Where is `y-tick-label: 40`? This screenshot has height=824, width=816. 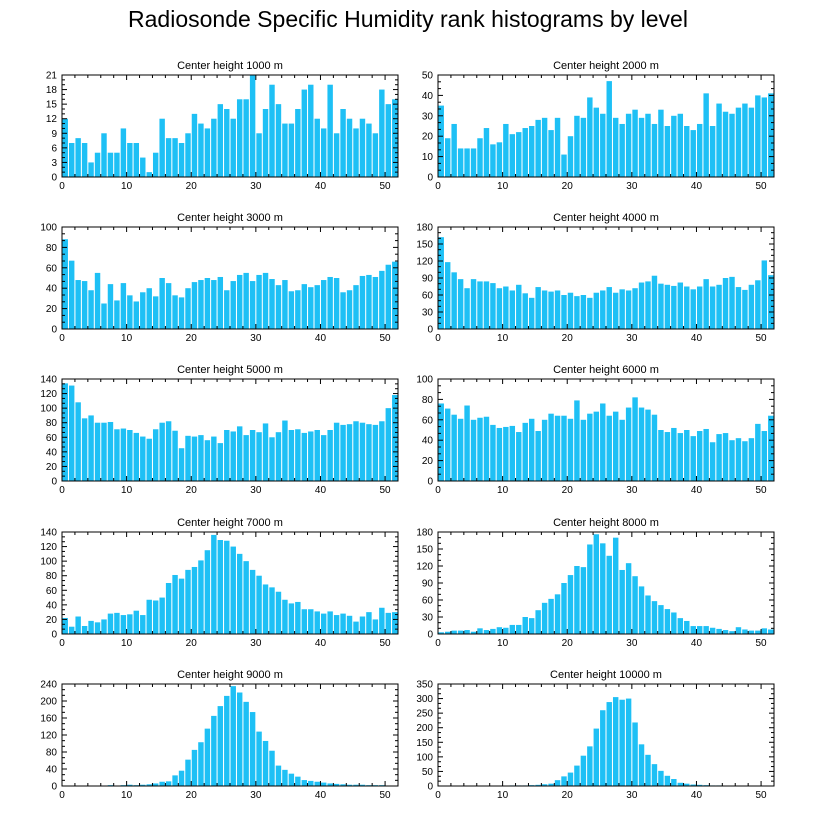 y-tick-label: 40 is located at coordinates (52, 605).